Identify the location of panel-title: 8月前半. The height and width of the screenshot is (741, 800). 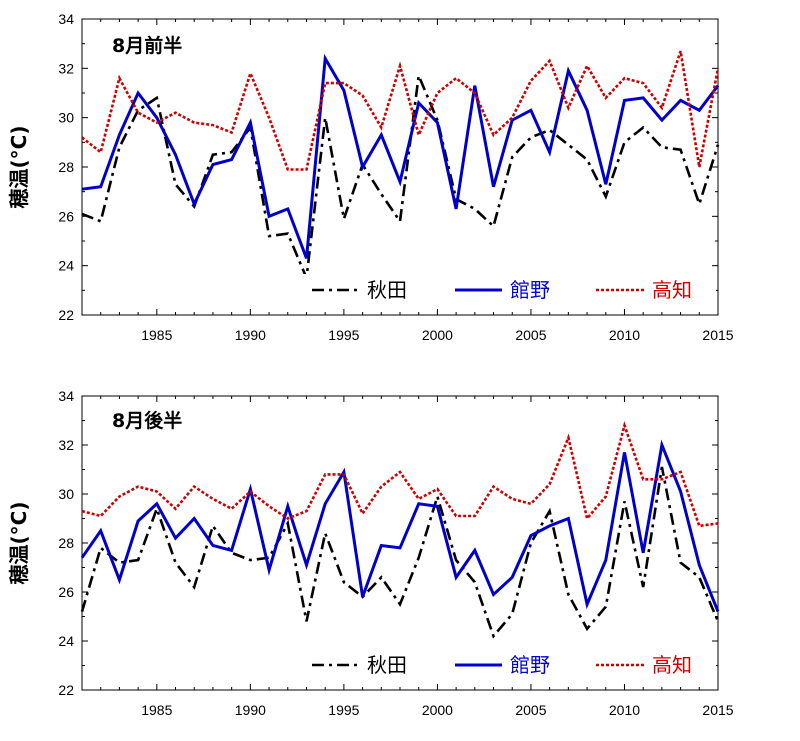
(147, 45).